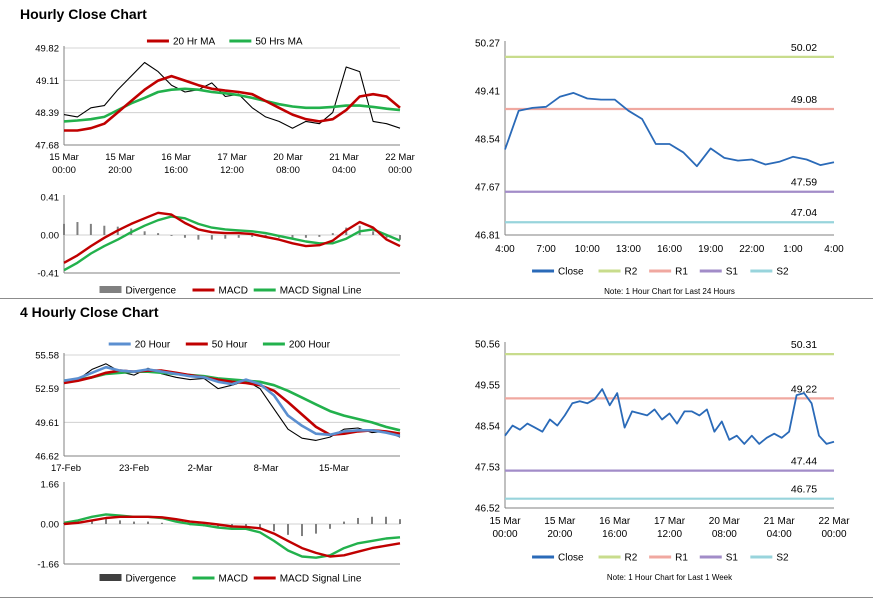  I want to click on section-divider, so click(436, 298).